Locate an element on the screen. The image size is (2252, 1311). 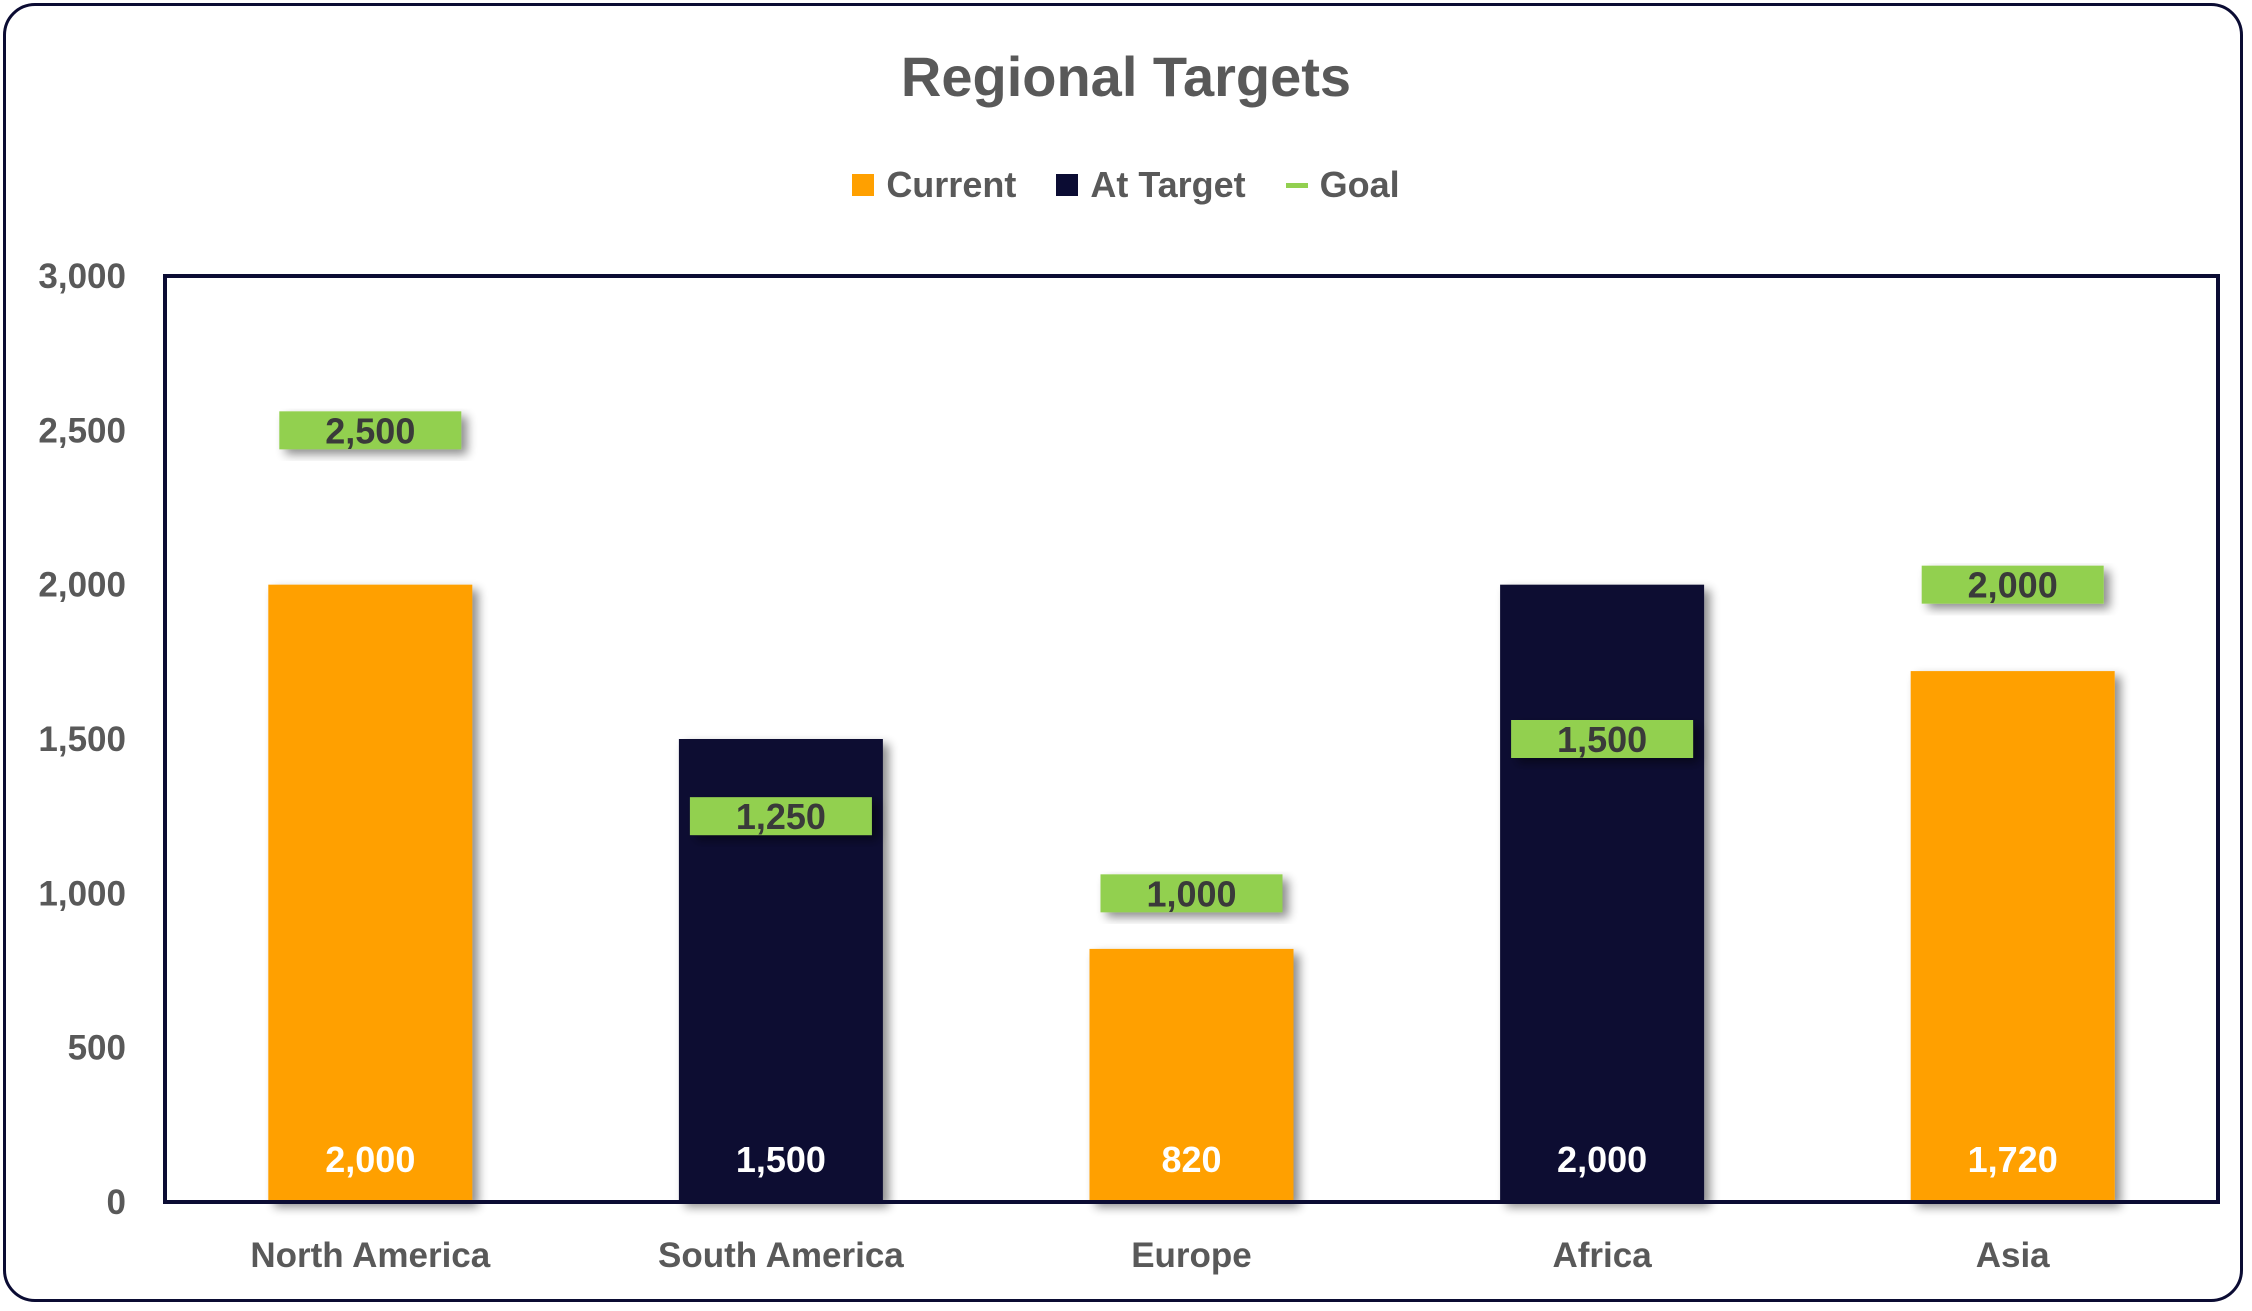
y-tick-label: 2,000 is located at coordinates (82, 585).